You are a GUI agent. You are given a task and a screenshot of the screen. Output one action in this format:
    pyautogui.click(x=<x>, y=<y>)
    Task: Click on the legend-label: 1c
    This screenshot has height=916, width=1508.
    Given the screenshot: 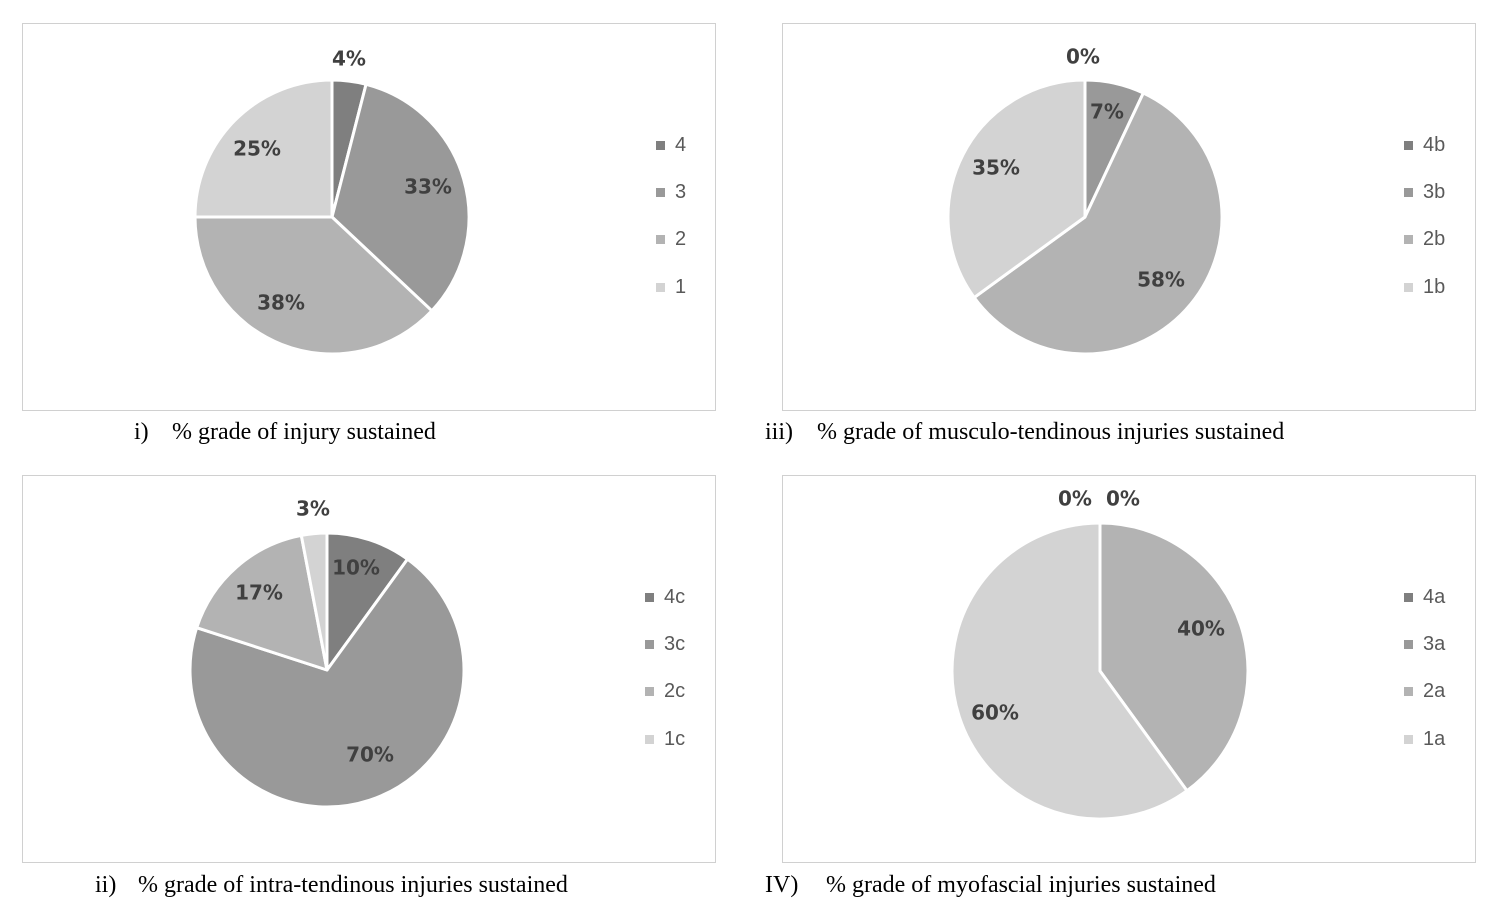 What is the action you would take?
    pyautogui.click(x=675, y=739)
    